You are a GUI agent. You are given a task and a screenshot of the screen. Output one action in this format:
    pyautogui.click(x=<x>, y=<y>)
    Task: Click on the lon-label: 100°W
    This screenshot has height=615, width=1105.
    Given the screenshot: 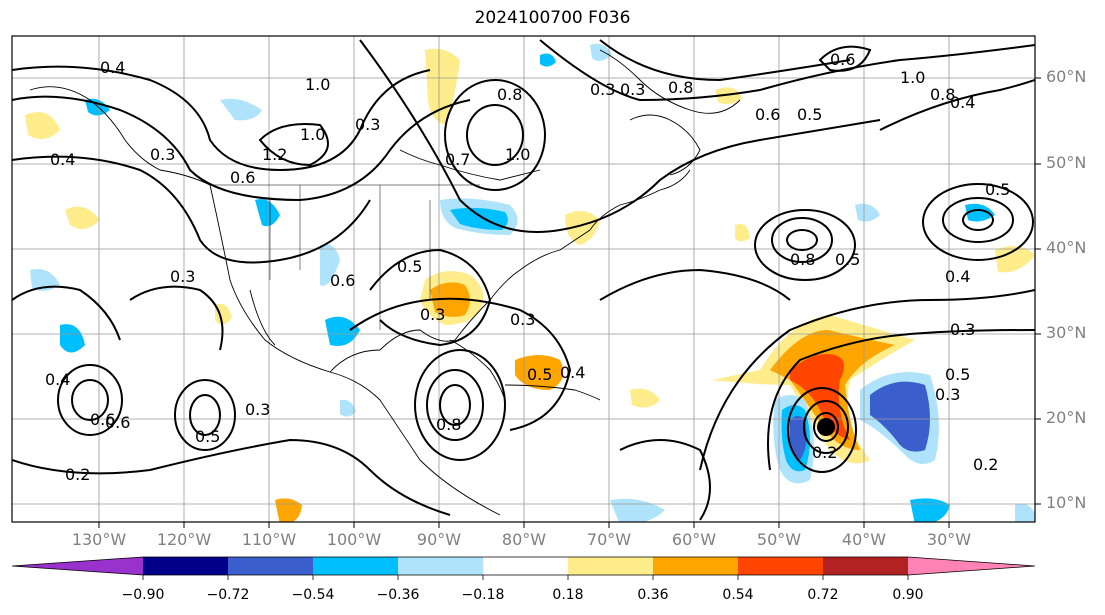 What is the action you would take?
    pyautogui.click(x=354, y=539)
    